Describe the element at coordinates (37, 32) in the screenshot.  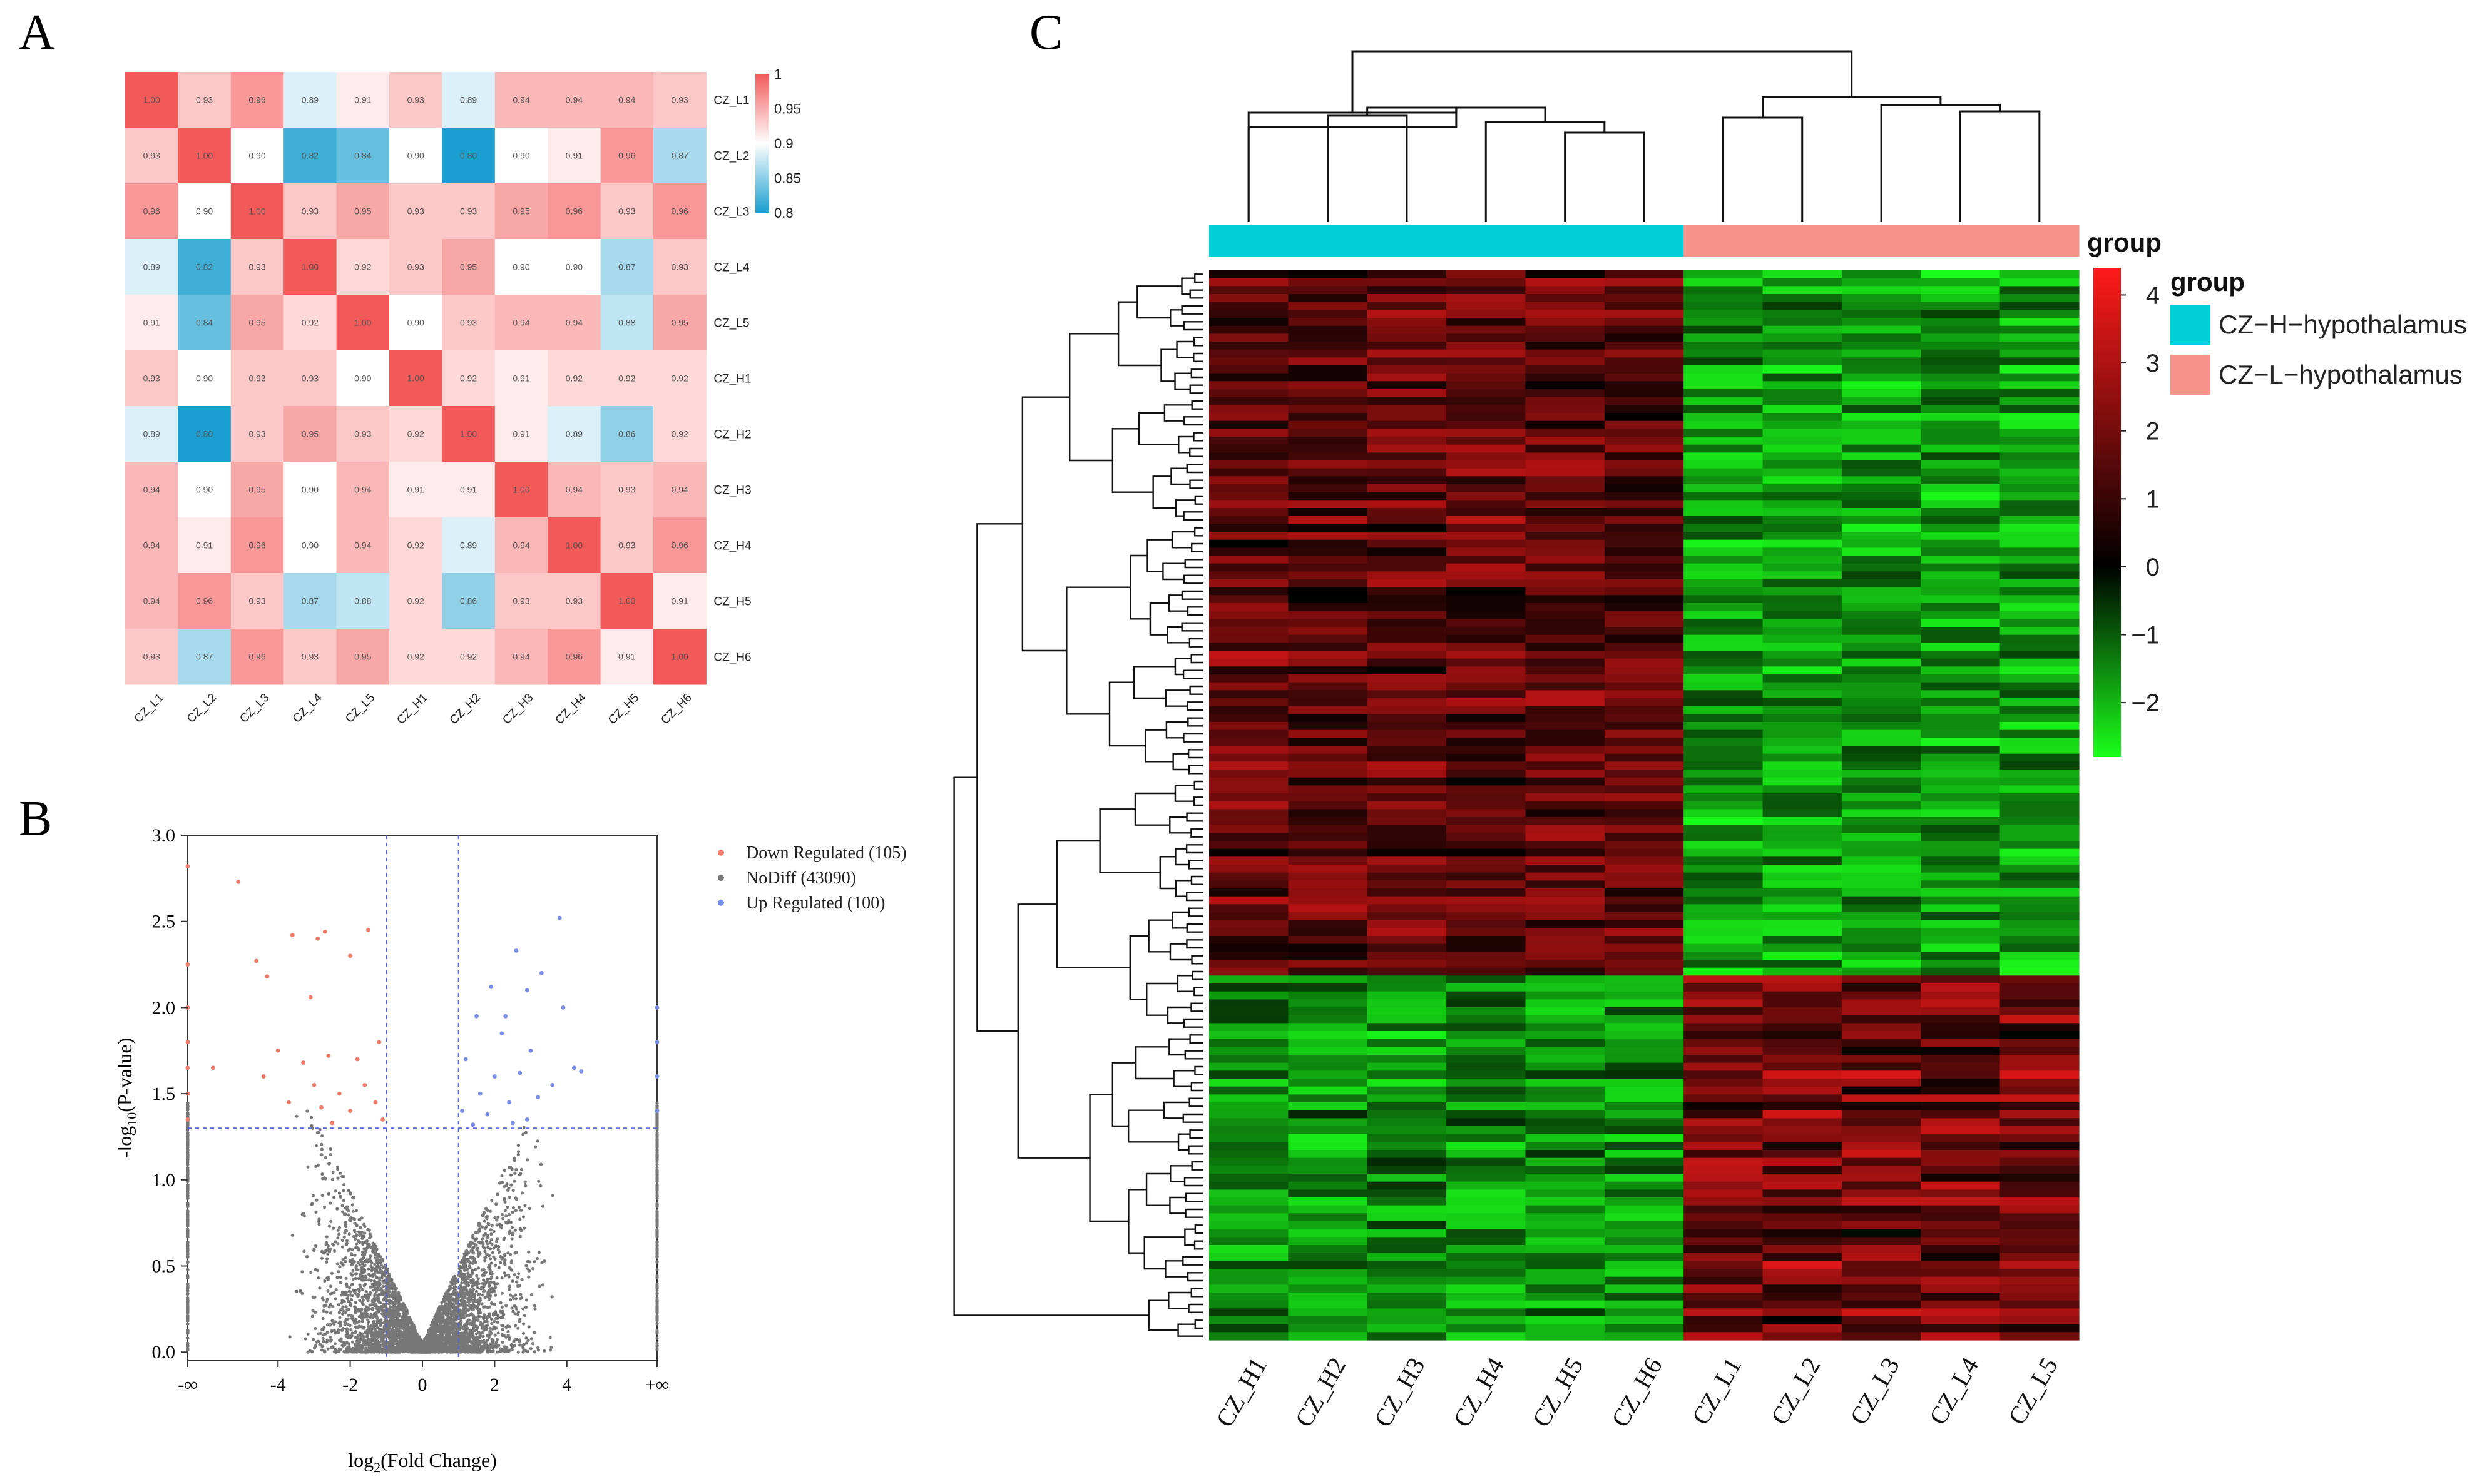
I see `panel-label-a: A` at that location.